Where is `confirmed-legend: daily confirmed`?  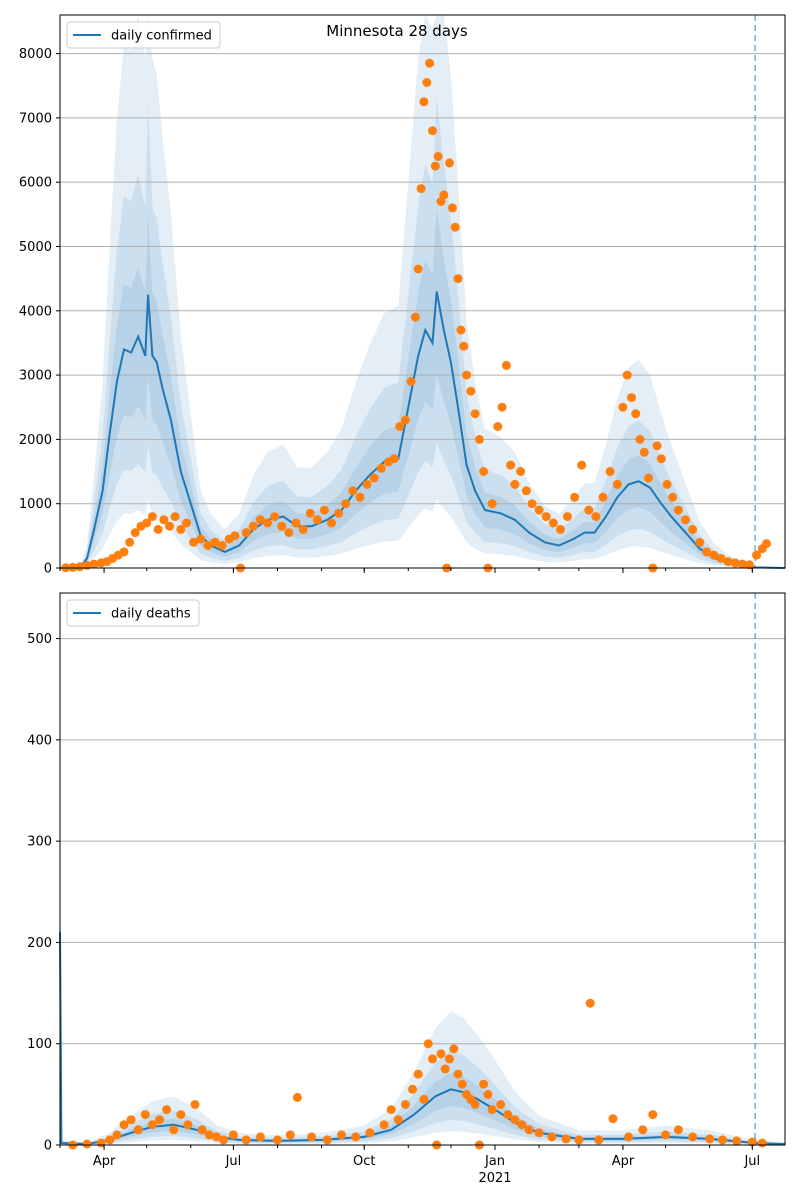 confirmed-legend: daily confirmed is located at coordinates (143, 35).